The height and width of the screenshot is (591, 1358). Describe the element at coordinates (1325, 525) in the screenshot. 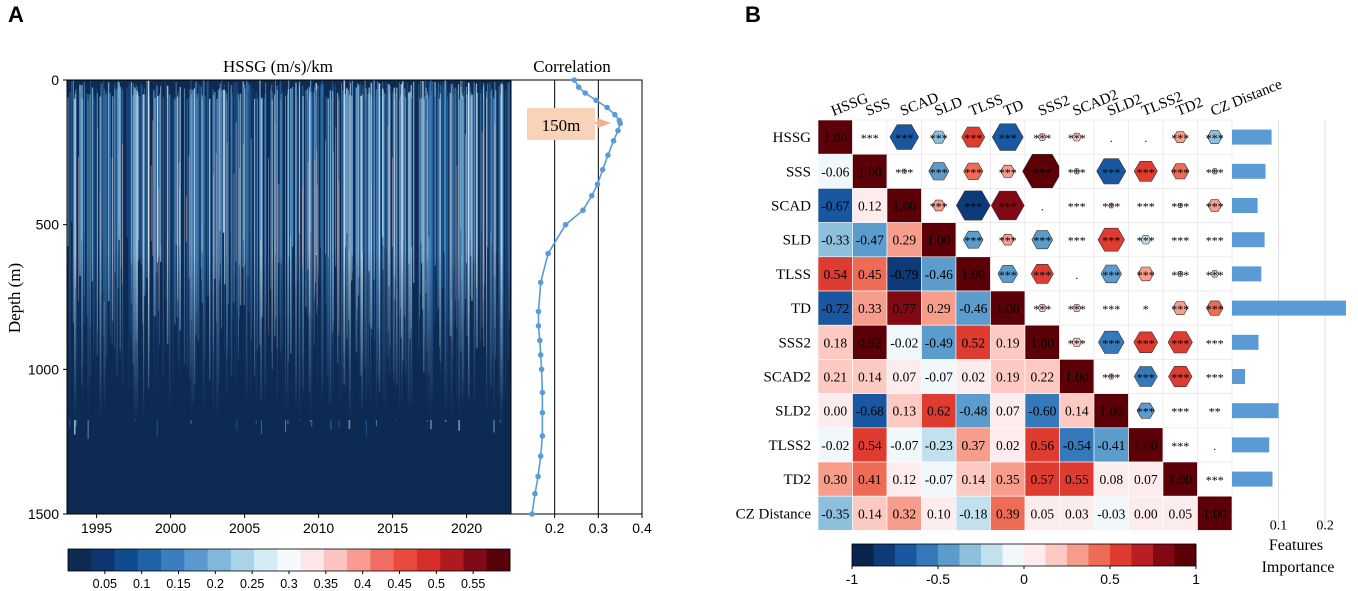

I see `feature-importance-tick-label: 0.2` at that location.